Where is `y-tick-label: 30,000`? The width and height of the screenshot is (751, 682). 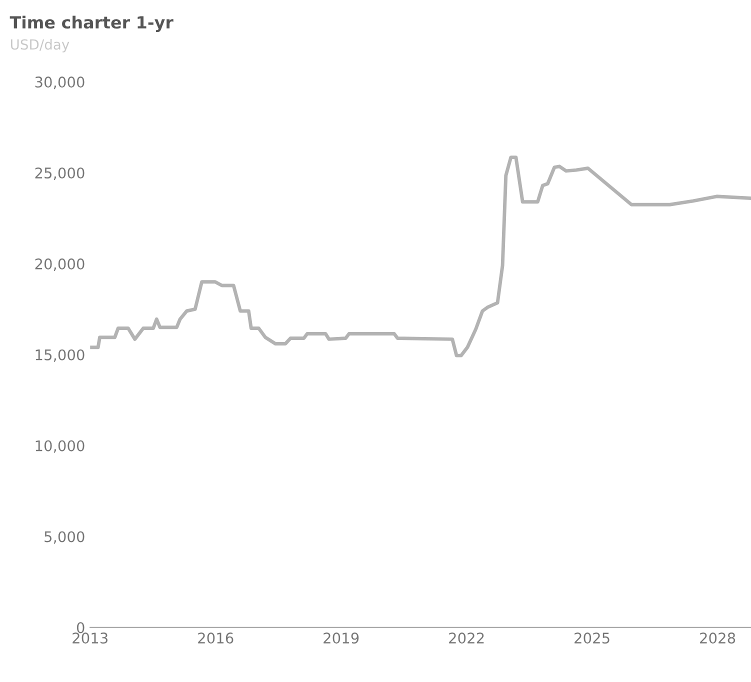
y-tick-label: 30,000 is located at coordinates (59, 83).